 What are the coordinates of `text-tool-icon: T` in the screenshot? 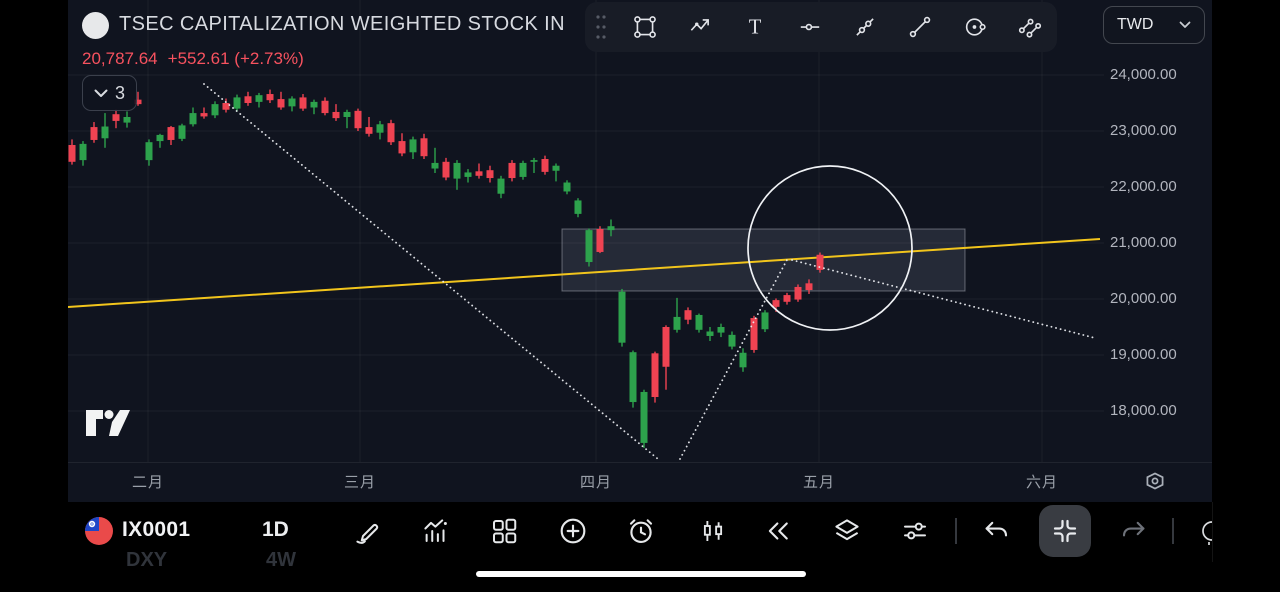 It's located at (754, 27).